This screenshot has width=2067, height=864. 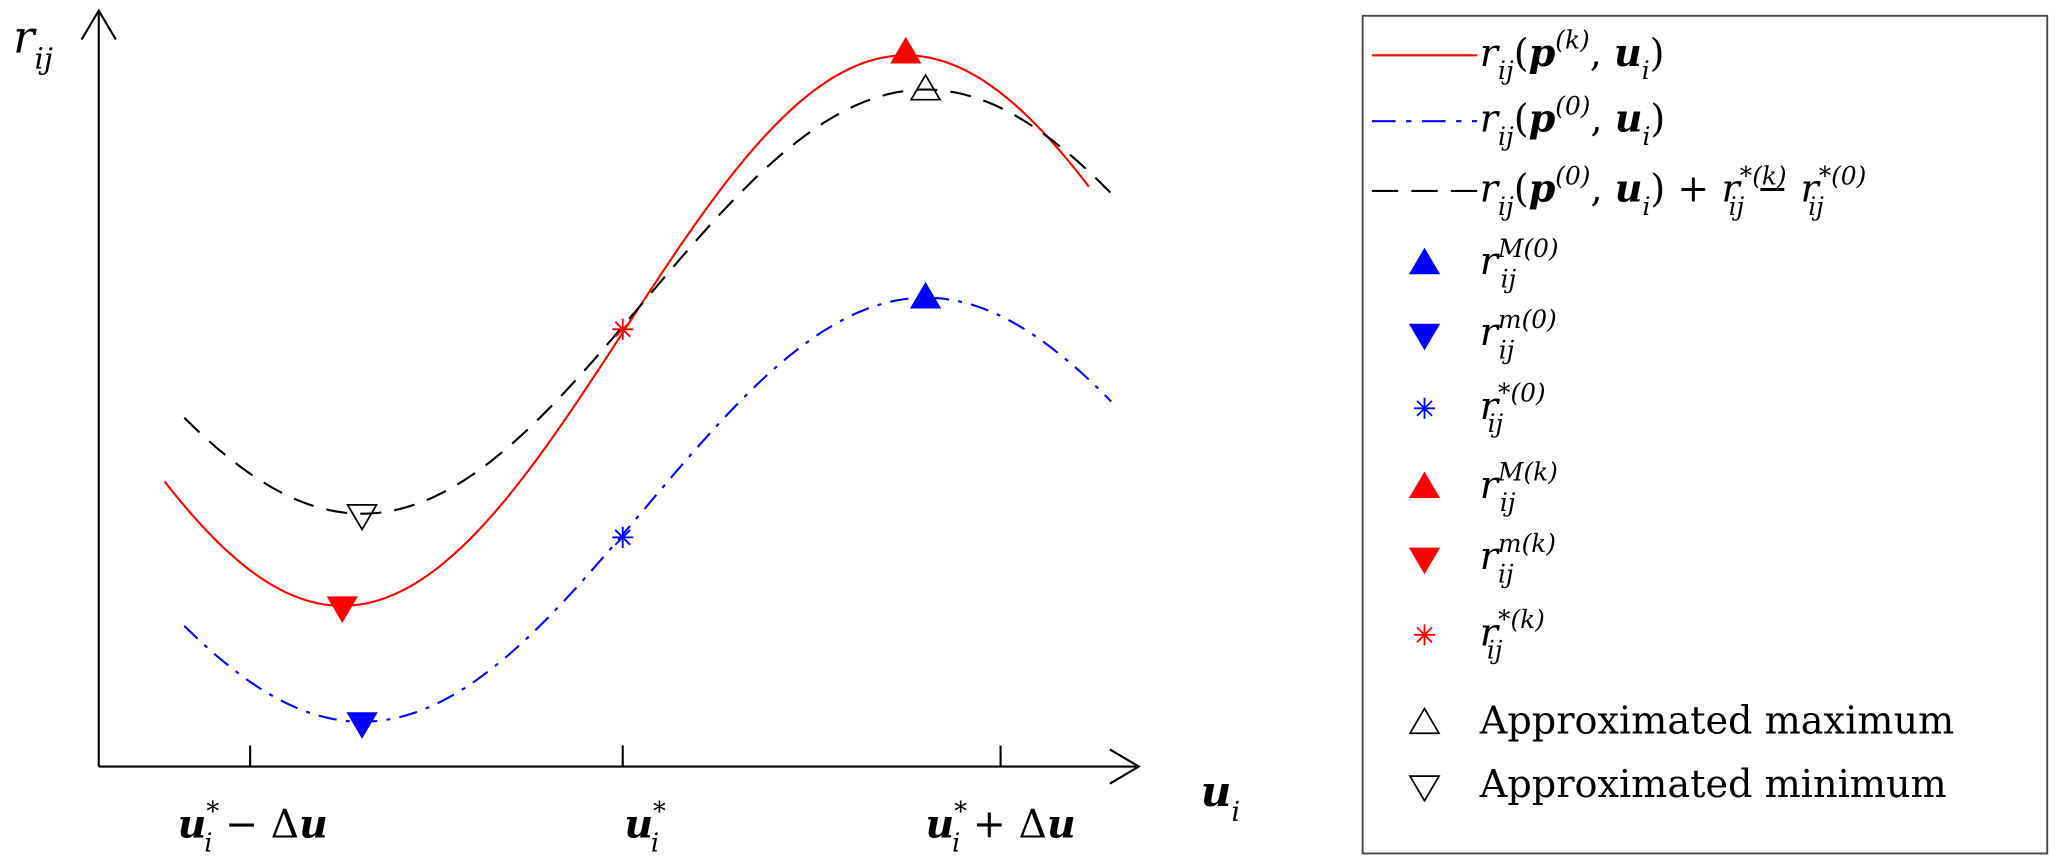 I want to click on legend-label-part: M(k), so click(x=1527, y=472).